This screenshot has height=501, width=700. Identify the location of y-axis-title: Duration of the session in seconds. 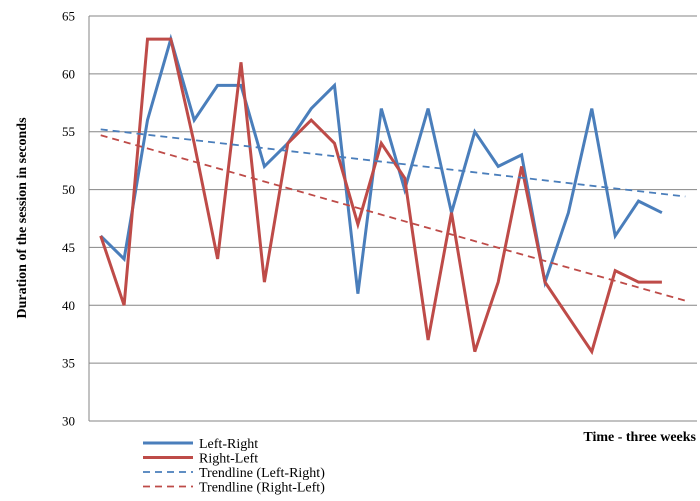
(22, 218).